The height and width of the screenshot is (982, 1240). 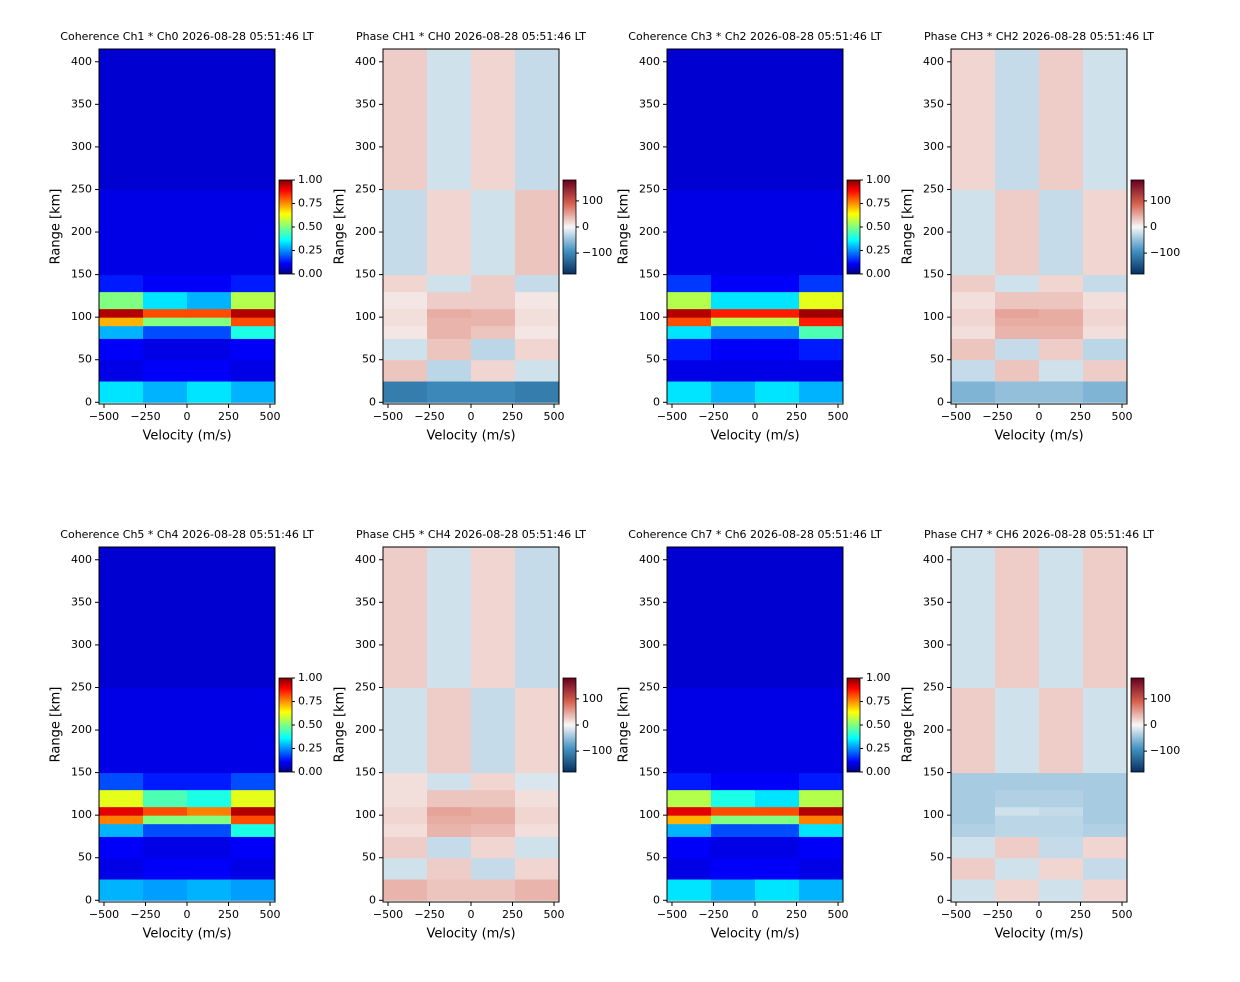 I want to click on colorbar-tick-label: 0.25, so click(x=878, y=250).